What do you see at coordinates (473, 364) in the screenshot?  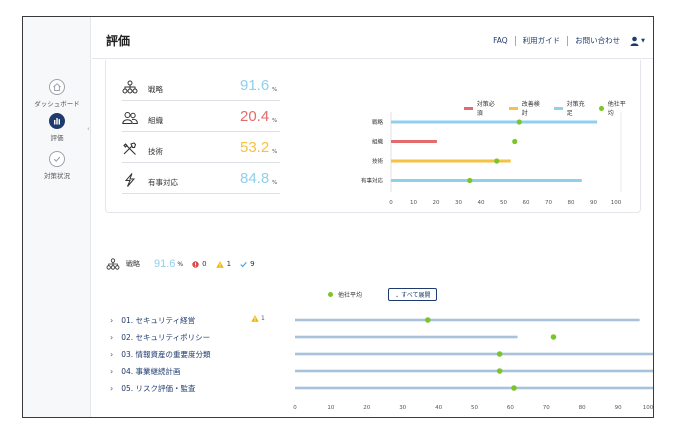 I see `detail-bar-chart: 0 10 20 30 40 50 60 70 80 90 100` at bounding box center [473, 364].